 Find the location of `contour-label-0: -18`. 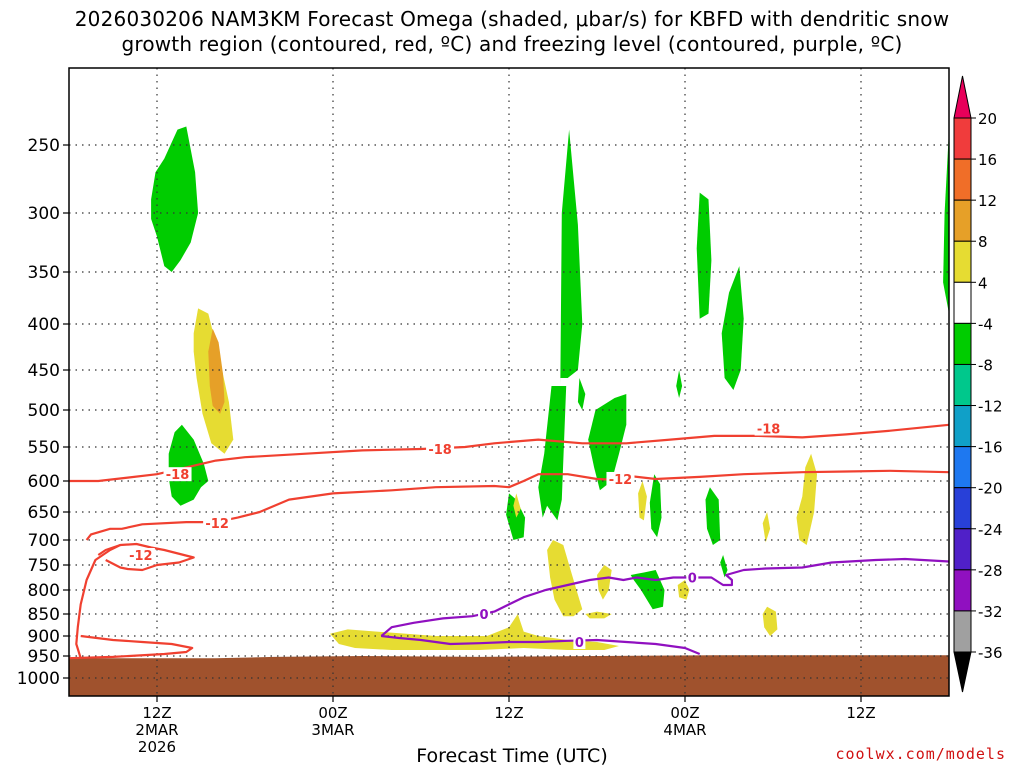

contour-label-0: -18 is located at coordinates (178, 475).